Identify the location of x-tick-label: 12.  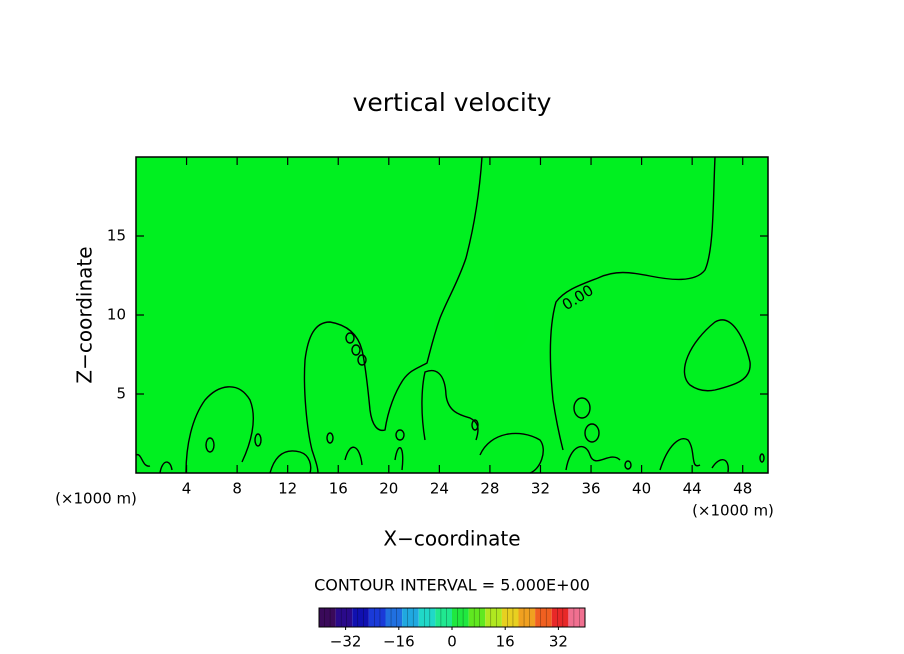
(287, 489).